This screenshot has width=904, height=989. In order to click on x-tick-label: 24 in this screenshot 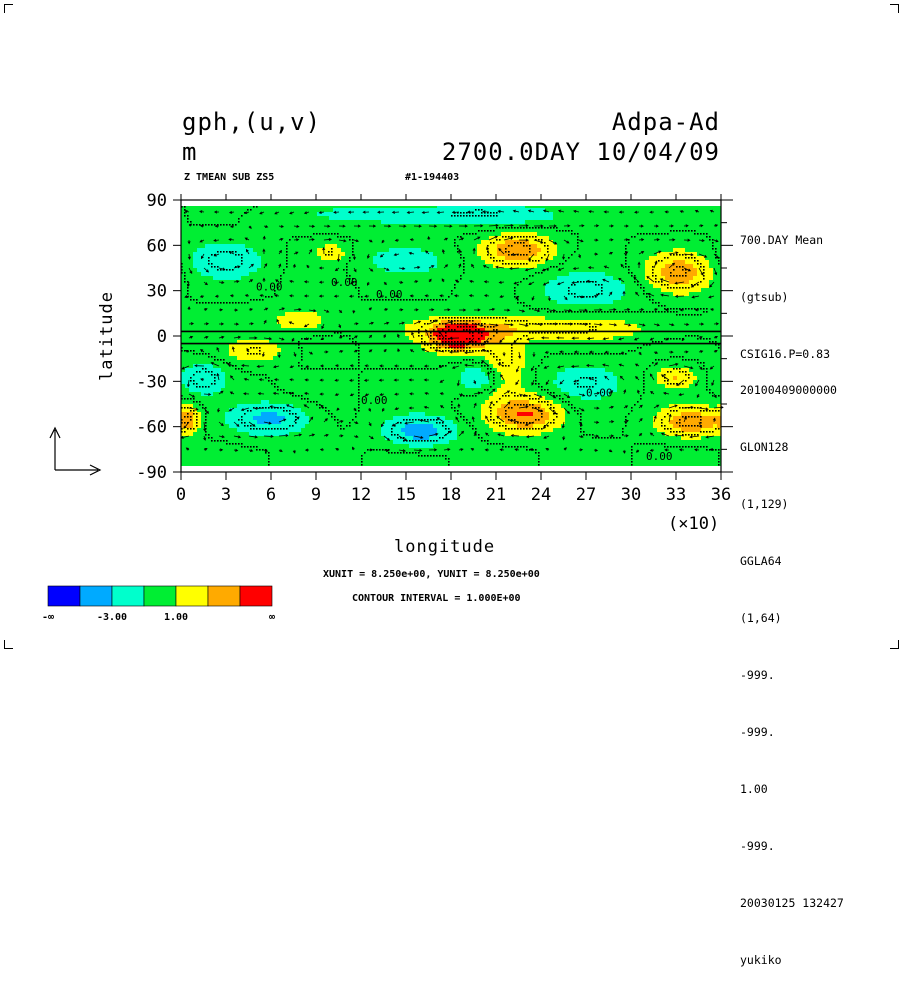, I will do `click(541, 495)`.